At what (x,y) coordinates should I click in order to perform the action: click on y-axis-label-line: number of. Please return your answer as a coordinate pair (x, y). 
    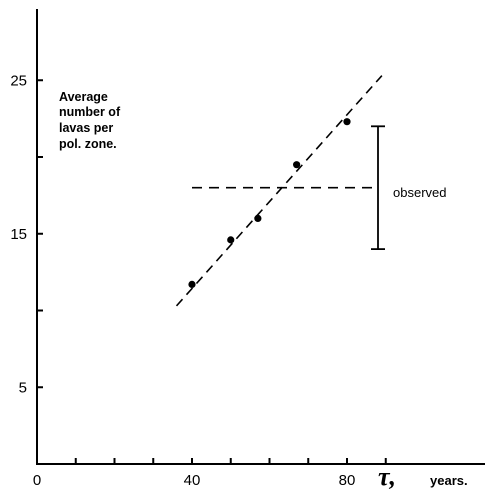
    Looking at the image, I should click on (90, 112).